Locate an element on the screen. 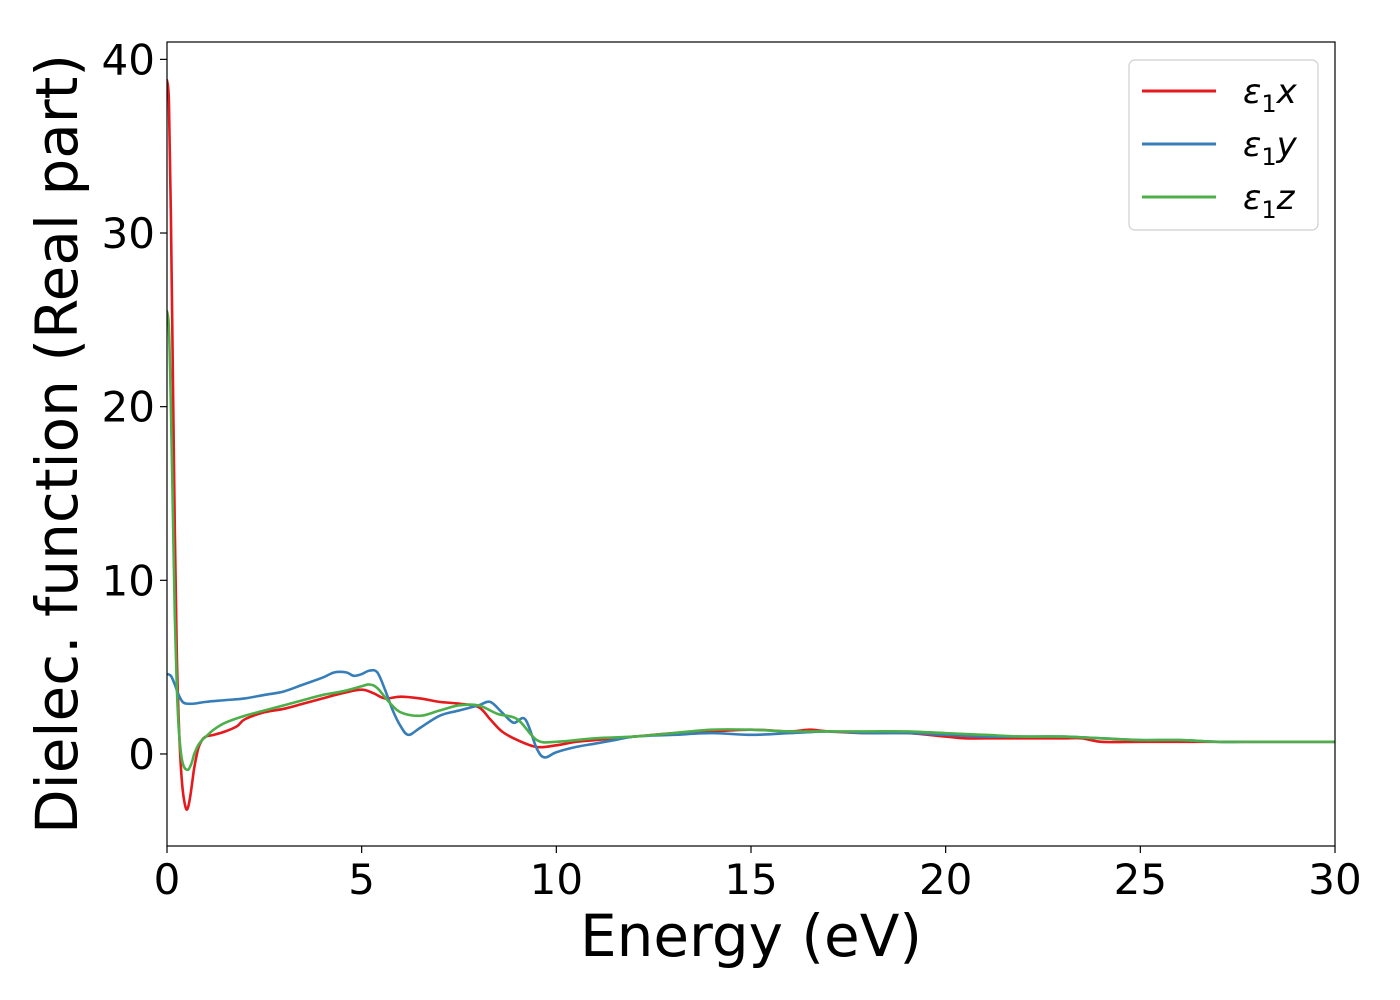 The image size is (1400, 1000). y-tick-label: 40 is located at coordinates (128, 59).